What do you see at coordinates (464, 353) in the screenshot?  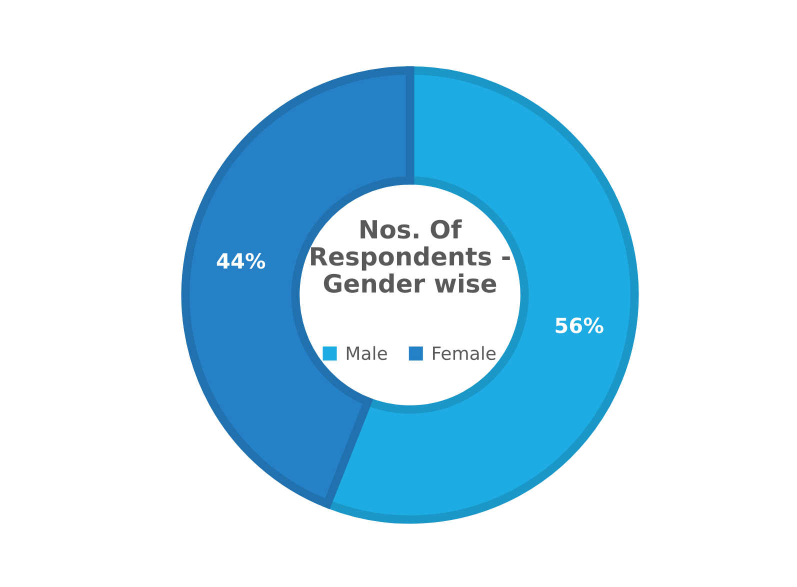 I see `legend-label: Female` at bounding box center [464, 353].